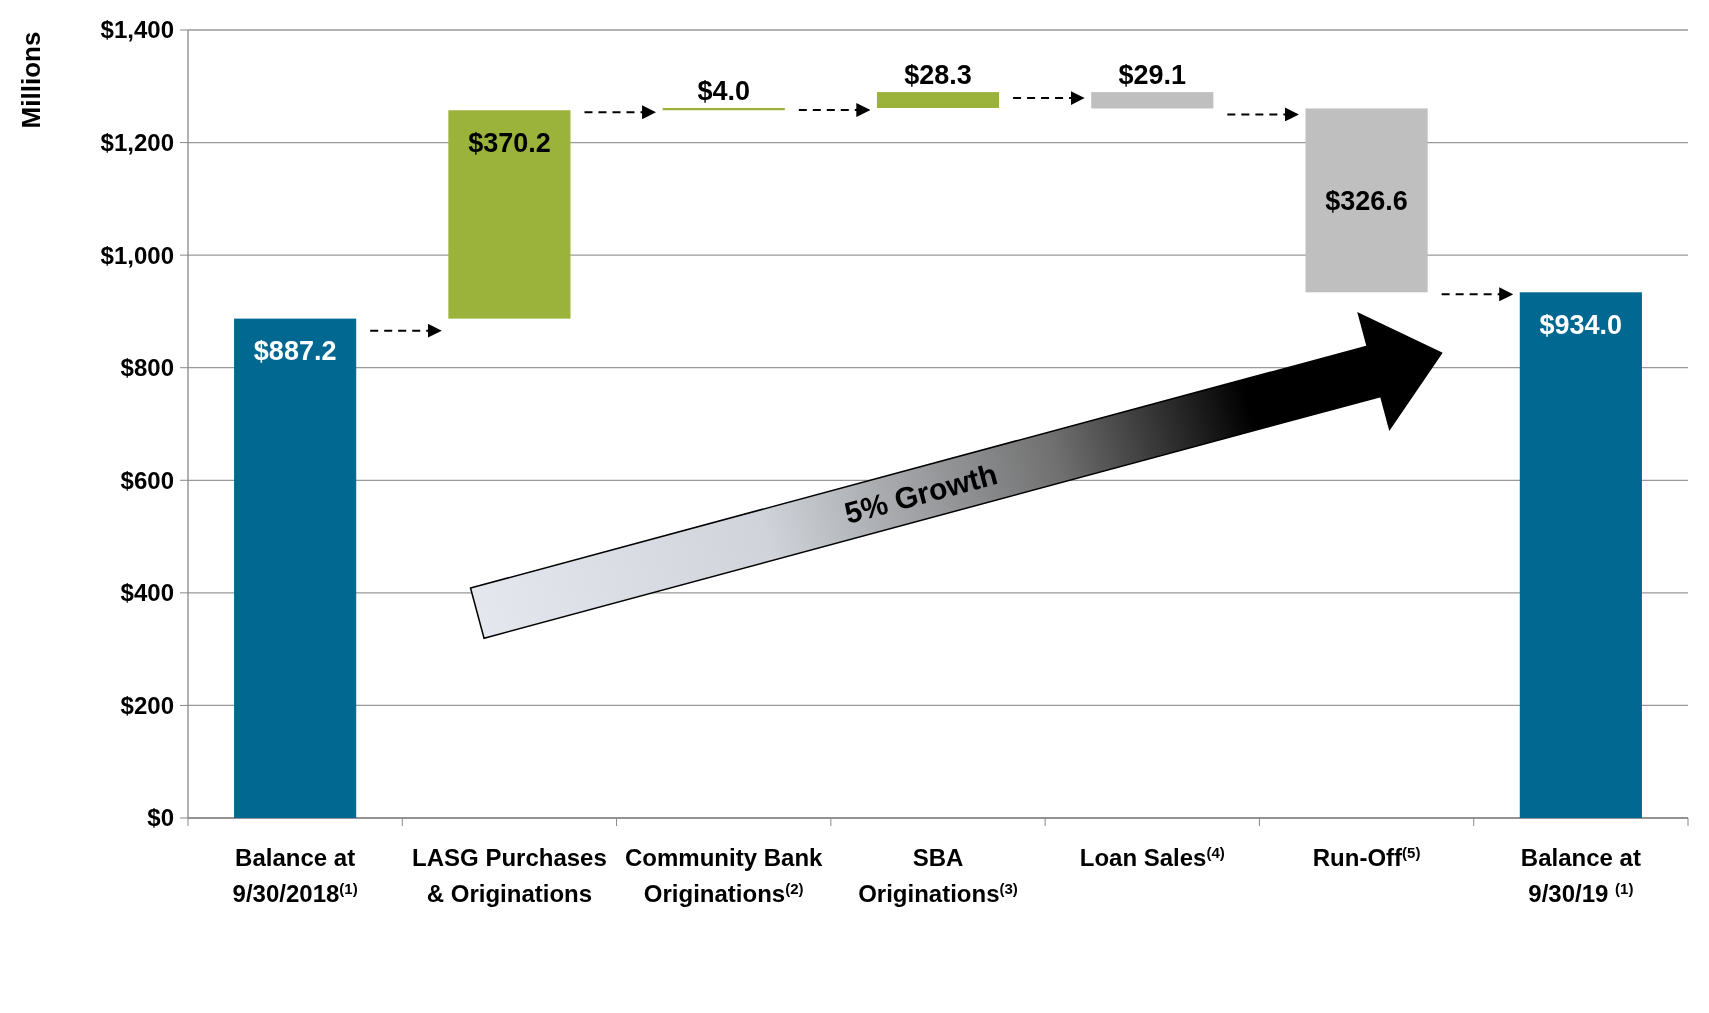  What do you see at coordinates (938, 875) in the screenshot?
I see `x-tick-label: SBA Originations$^{(3)}$` at bounding box center [938, 875].